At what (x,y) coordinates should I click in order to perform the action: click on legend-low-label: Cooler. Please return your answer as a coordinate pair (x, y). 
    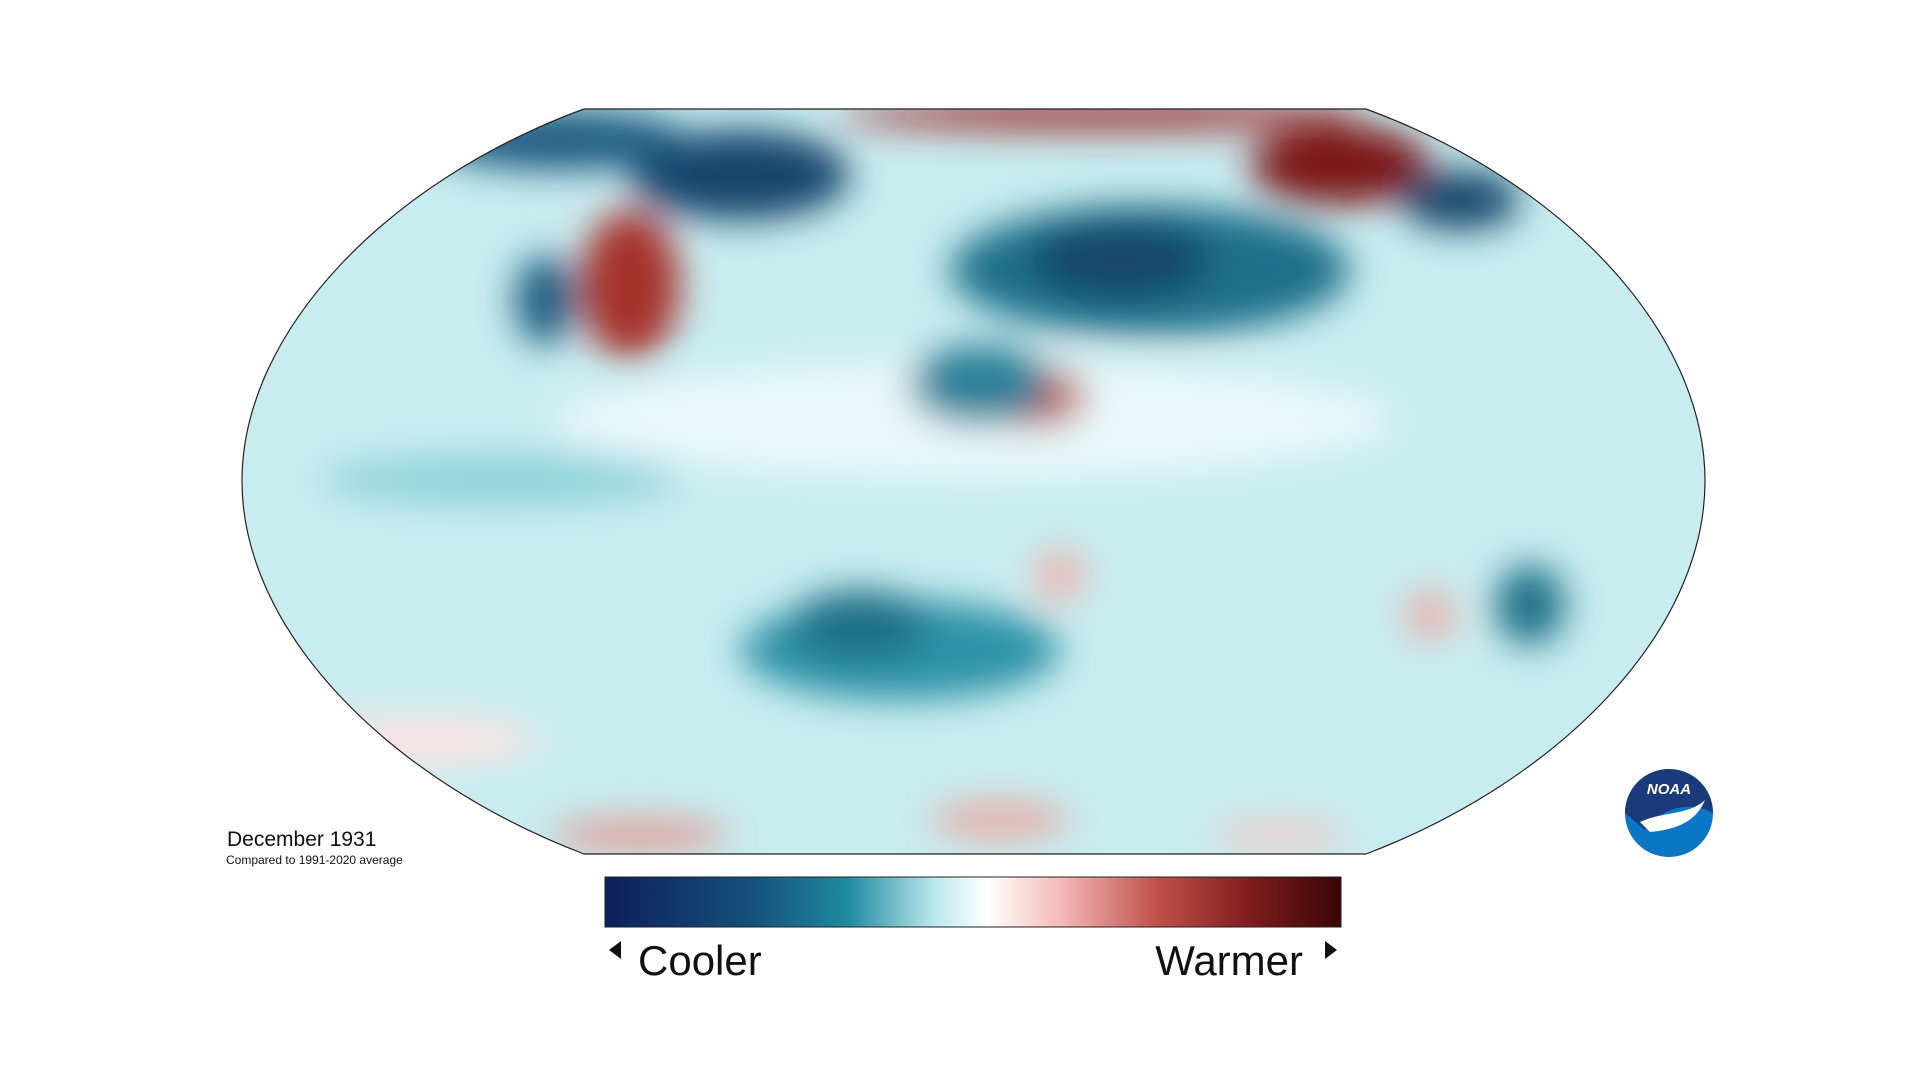
    Looking at the image, I should click on (700, 960).